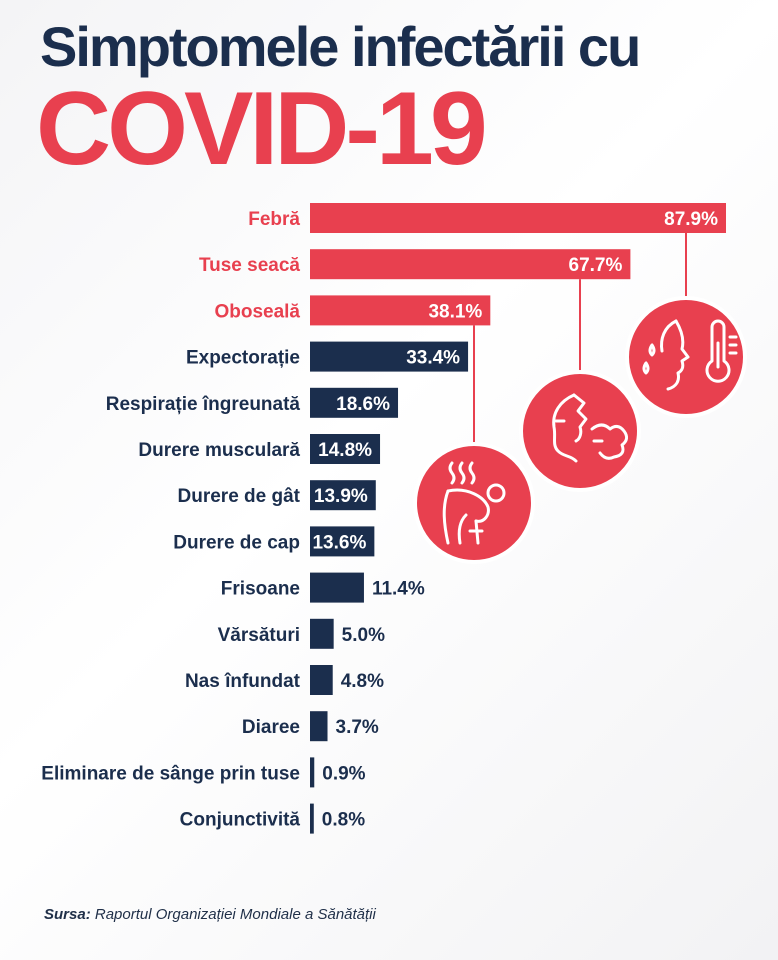 The width and height of the screenshot is (778, 960). What do you see at coordinates (580, 338) in the screenshot?
I see `leader-lines` at bounding box center [580, 338].